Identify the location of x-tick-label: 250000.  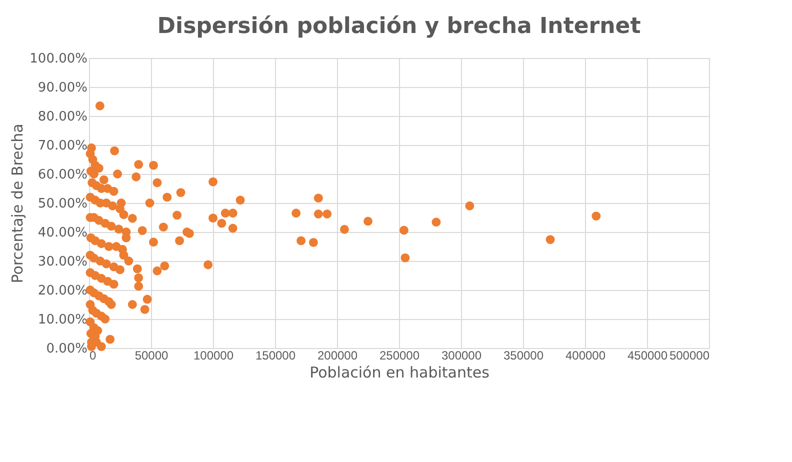
(399, 355).